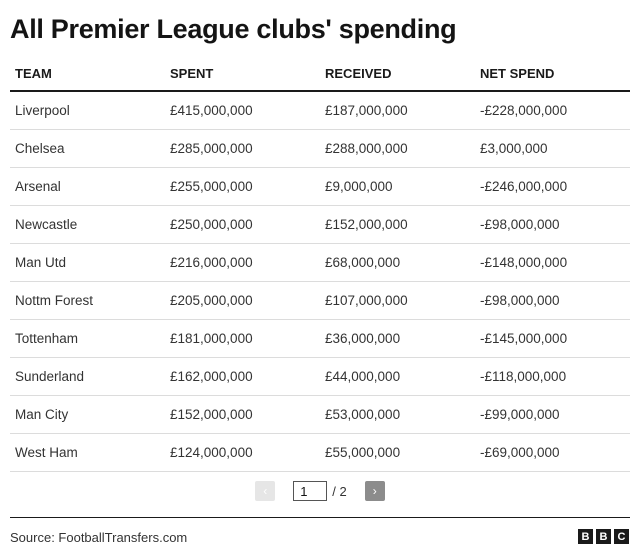  Describe the element at coordinates (585, 536) in the screenshot. I see `logo-letter-b1: B` at that location.